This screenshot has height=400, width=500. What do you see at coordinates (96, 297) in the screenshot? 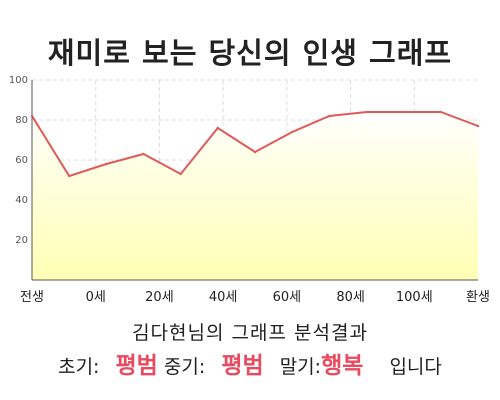
I see `x-tick-label: 0세` at bounding box center [96, 297].